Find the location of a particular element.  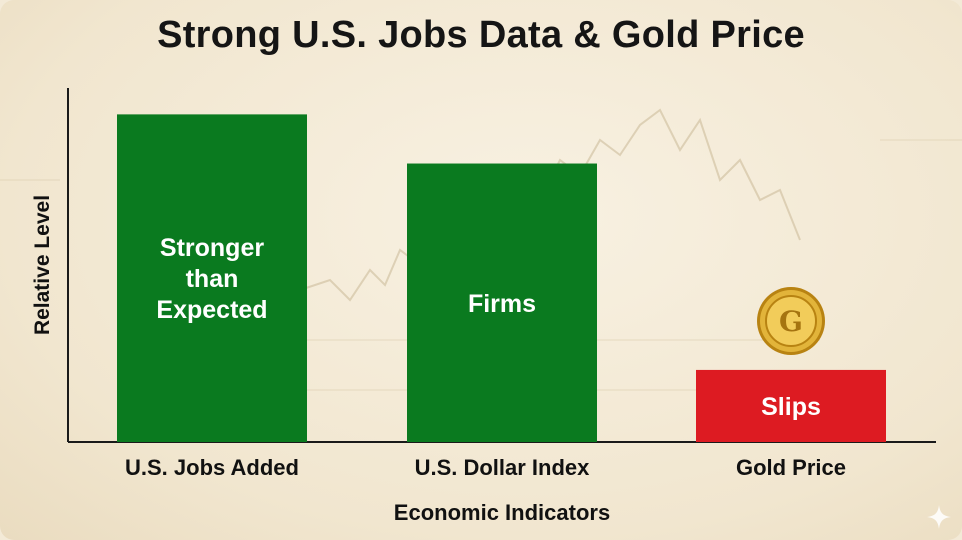

bar-1-label-line: than is located at coordinates (212, 279).